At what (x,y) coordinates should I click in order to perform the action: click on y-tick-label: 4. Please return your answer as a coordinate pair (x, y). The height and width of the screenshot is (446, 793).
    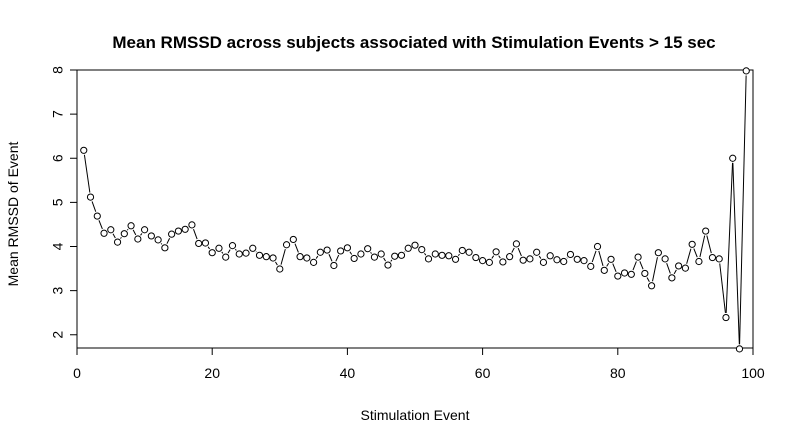
    Looking at the image, I should click on (58, 246).